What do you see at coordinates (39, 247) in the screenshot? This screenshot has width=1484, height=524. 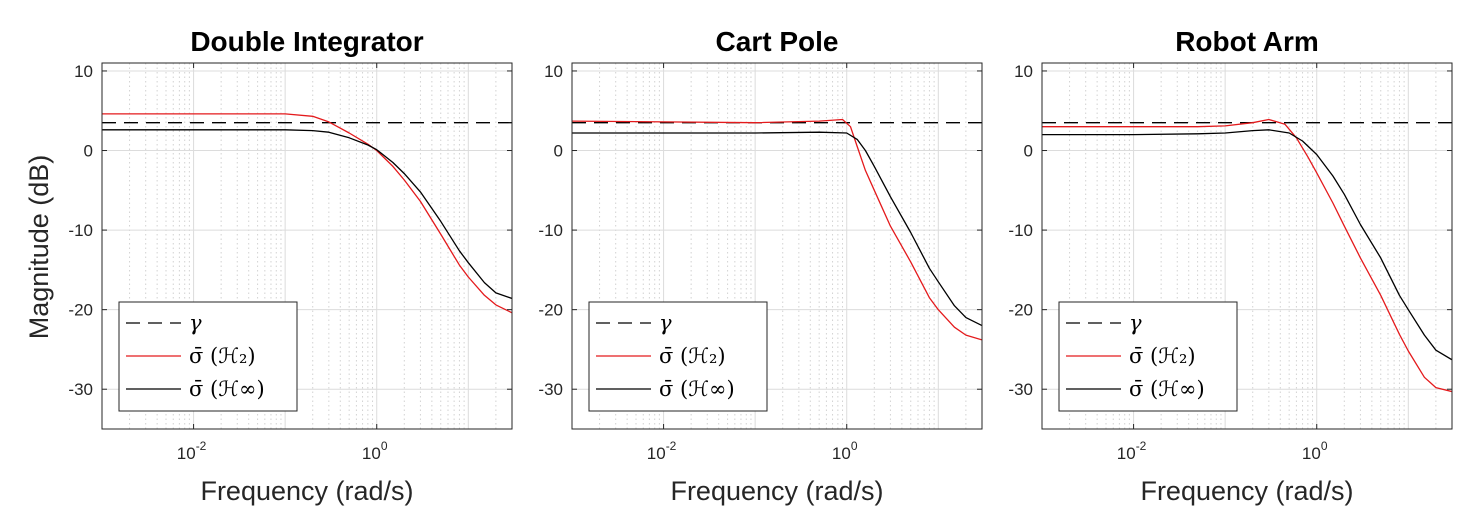 I see `y-axis-label: Magnitude (dB)` at bounding box center [39, 247].